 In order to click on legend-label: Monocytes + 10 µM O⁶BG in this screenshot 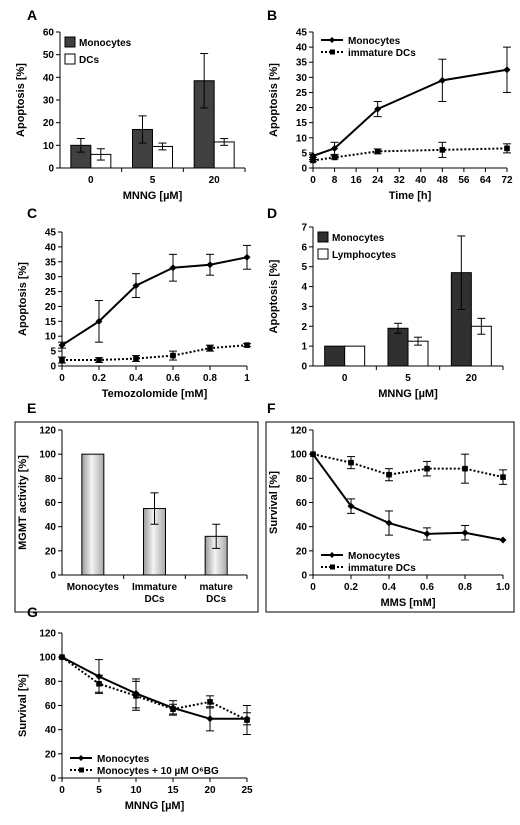, I will do `click(158, 771)`.